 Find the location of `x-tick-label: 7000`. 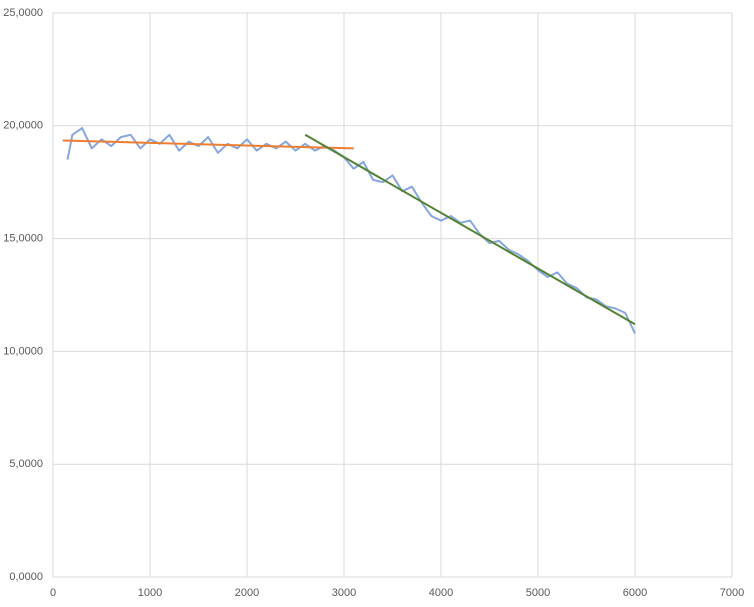

x-tick-label: 7000 is located at coordinates (732, 593).